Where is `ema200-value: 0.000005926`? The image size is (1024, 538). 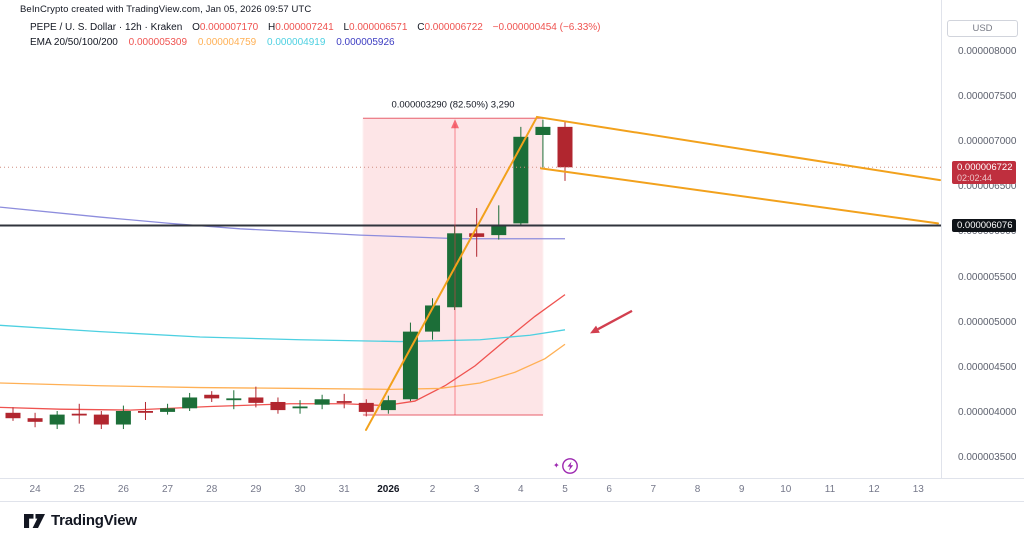 ema200-value: 0.000005926 is located at coordinates (365, 42).